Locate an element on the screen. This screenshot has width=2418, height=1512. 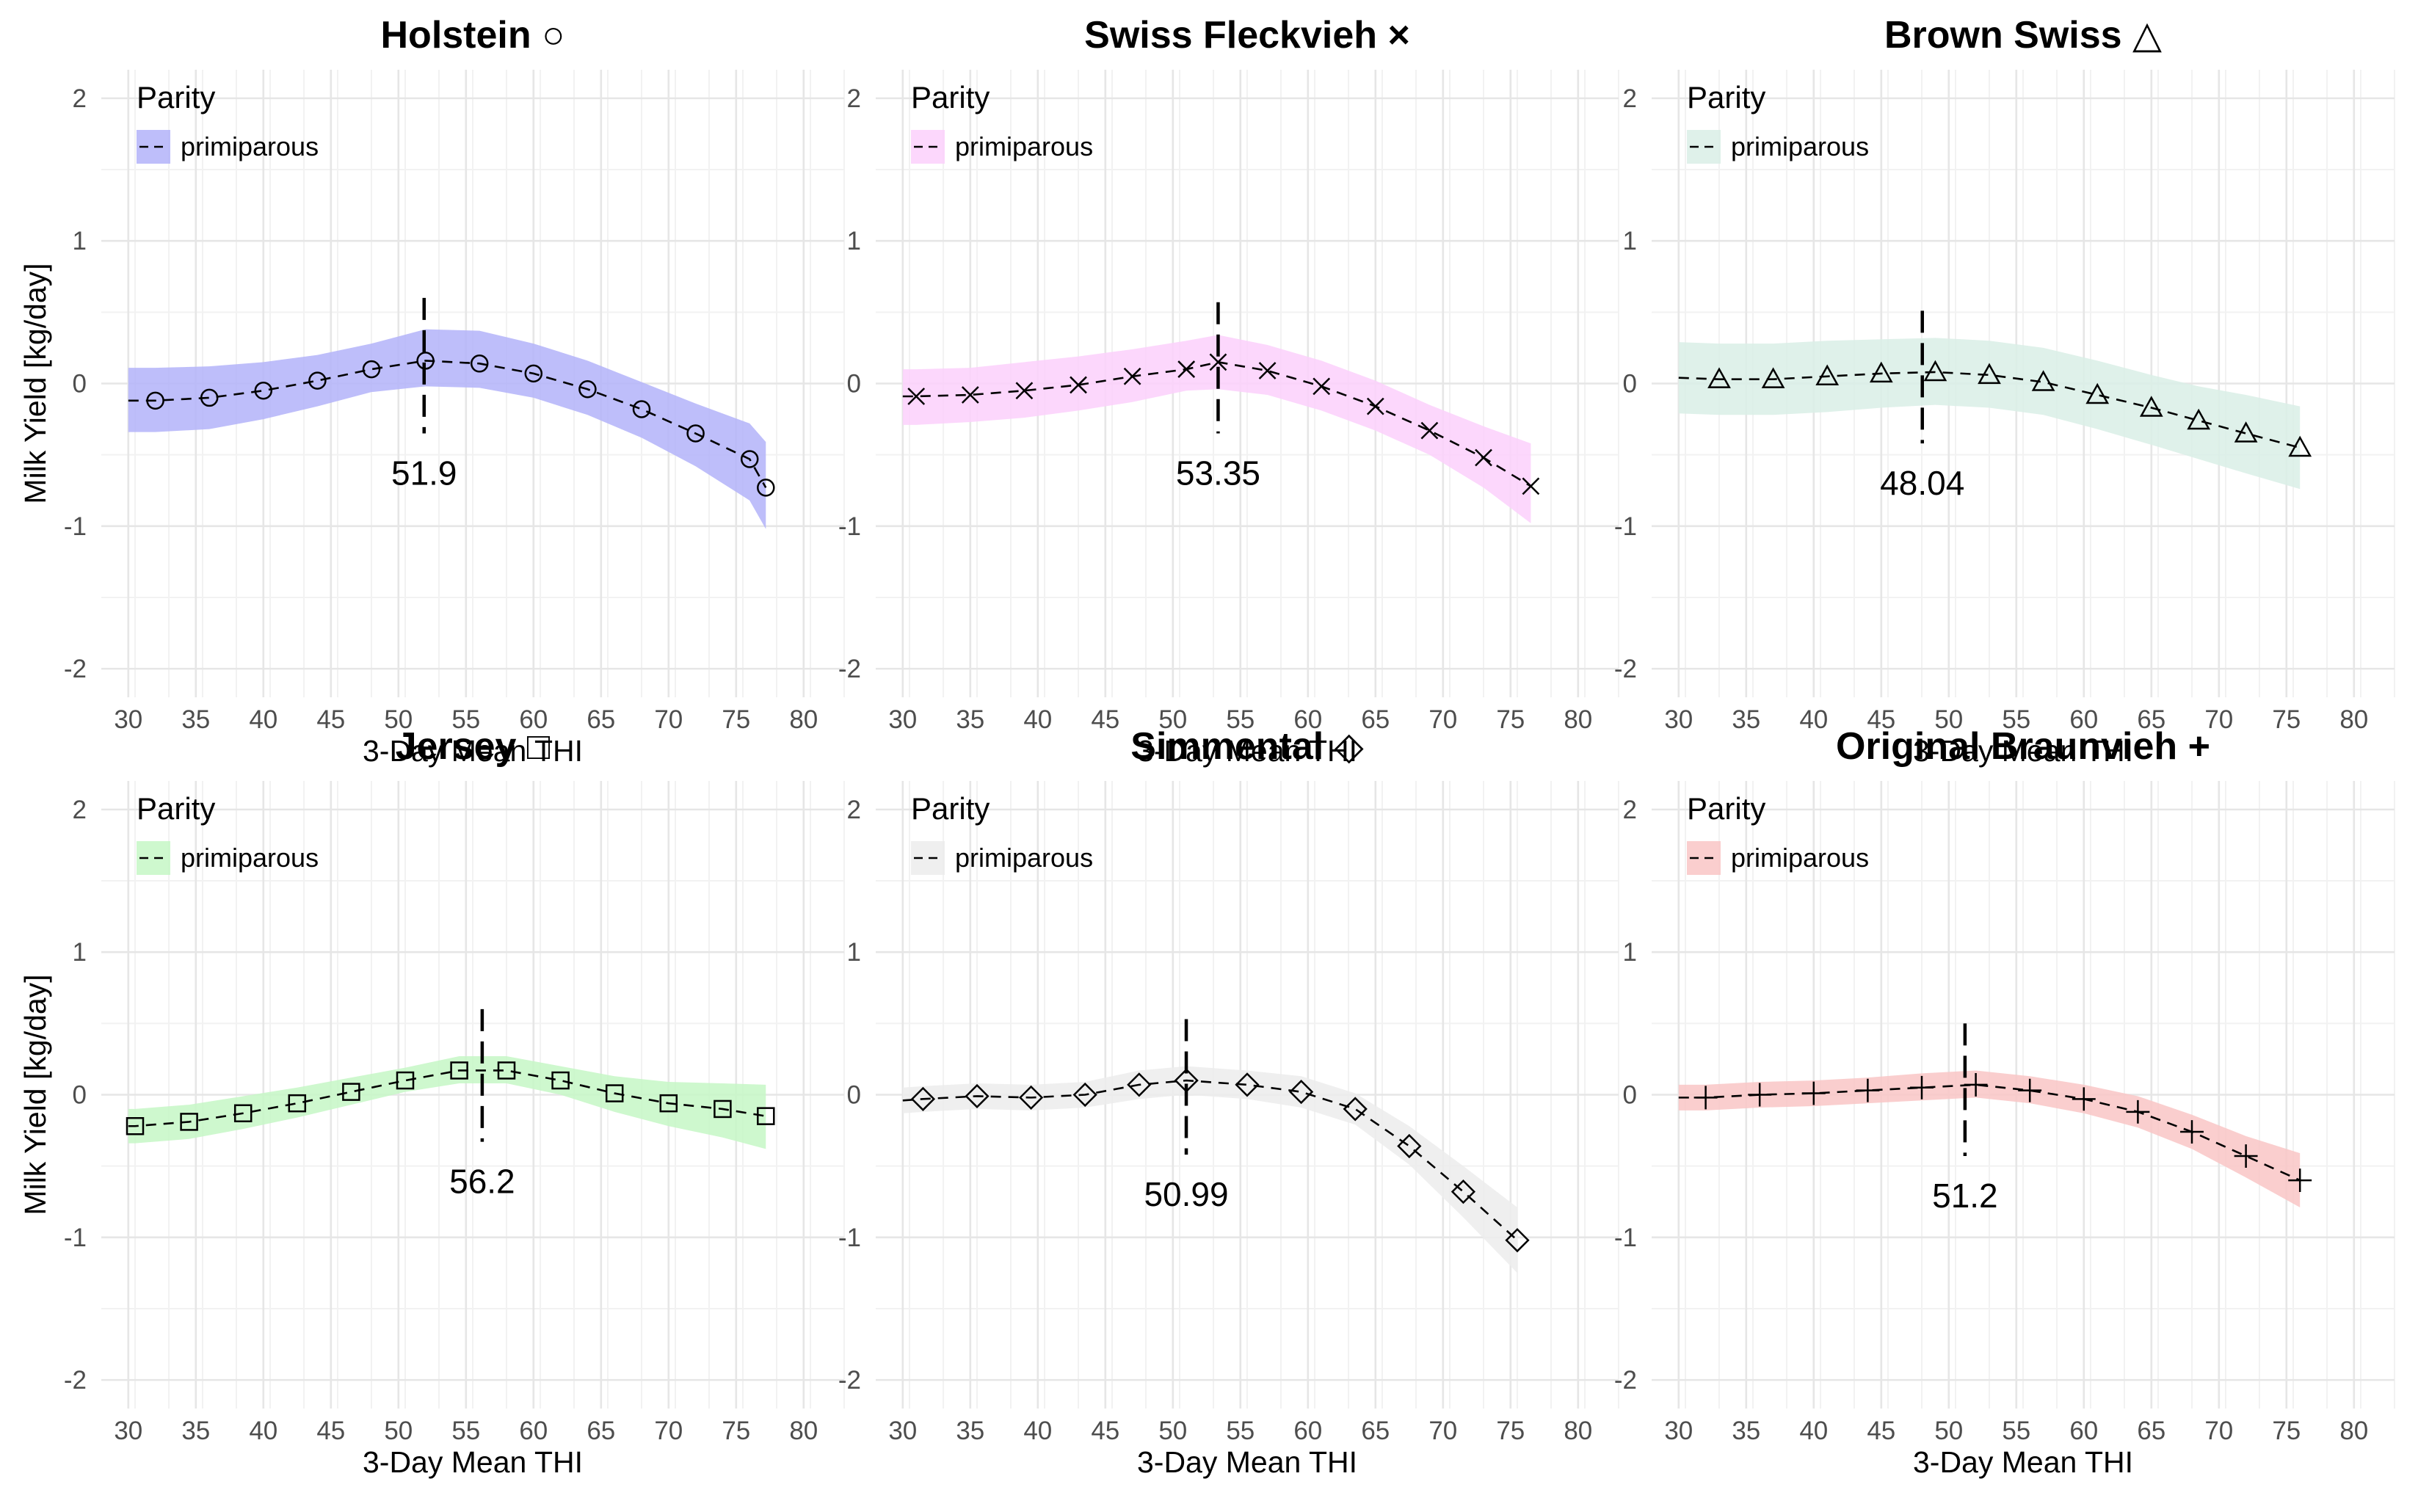
threshold-label: 51.9 is located at coordinates (424, 473).